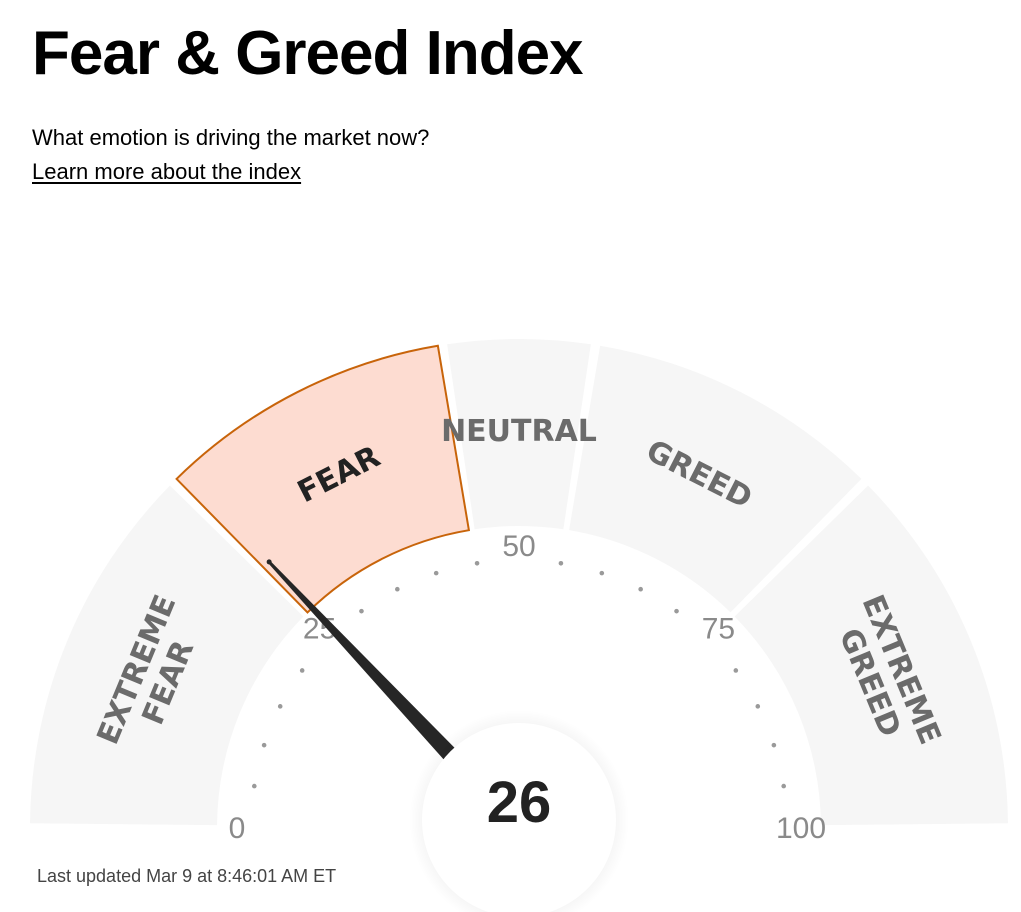 The height and width of the screenshot is (912, 1021). Describe the element at coordinates (519, 674) in the screenshot. I see `gauge-tick-dots` at that location.